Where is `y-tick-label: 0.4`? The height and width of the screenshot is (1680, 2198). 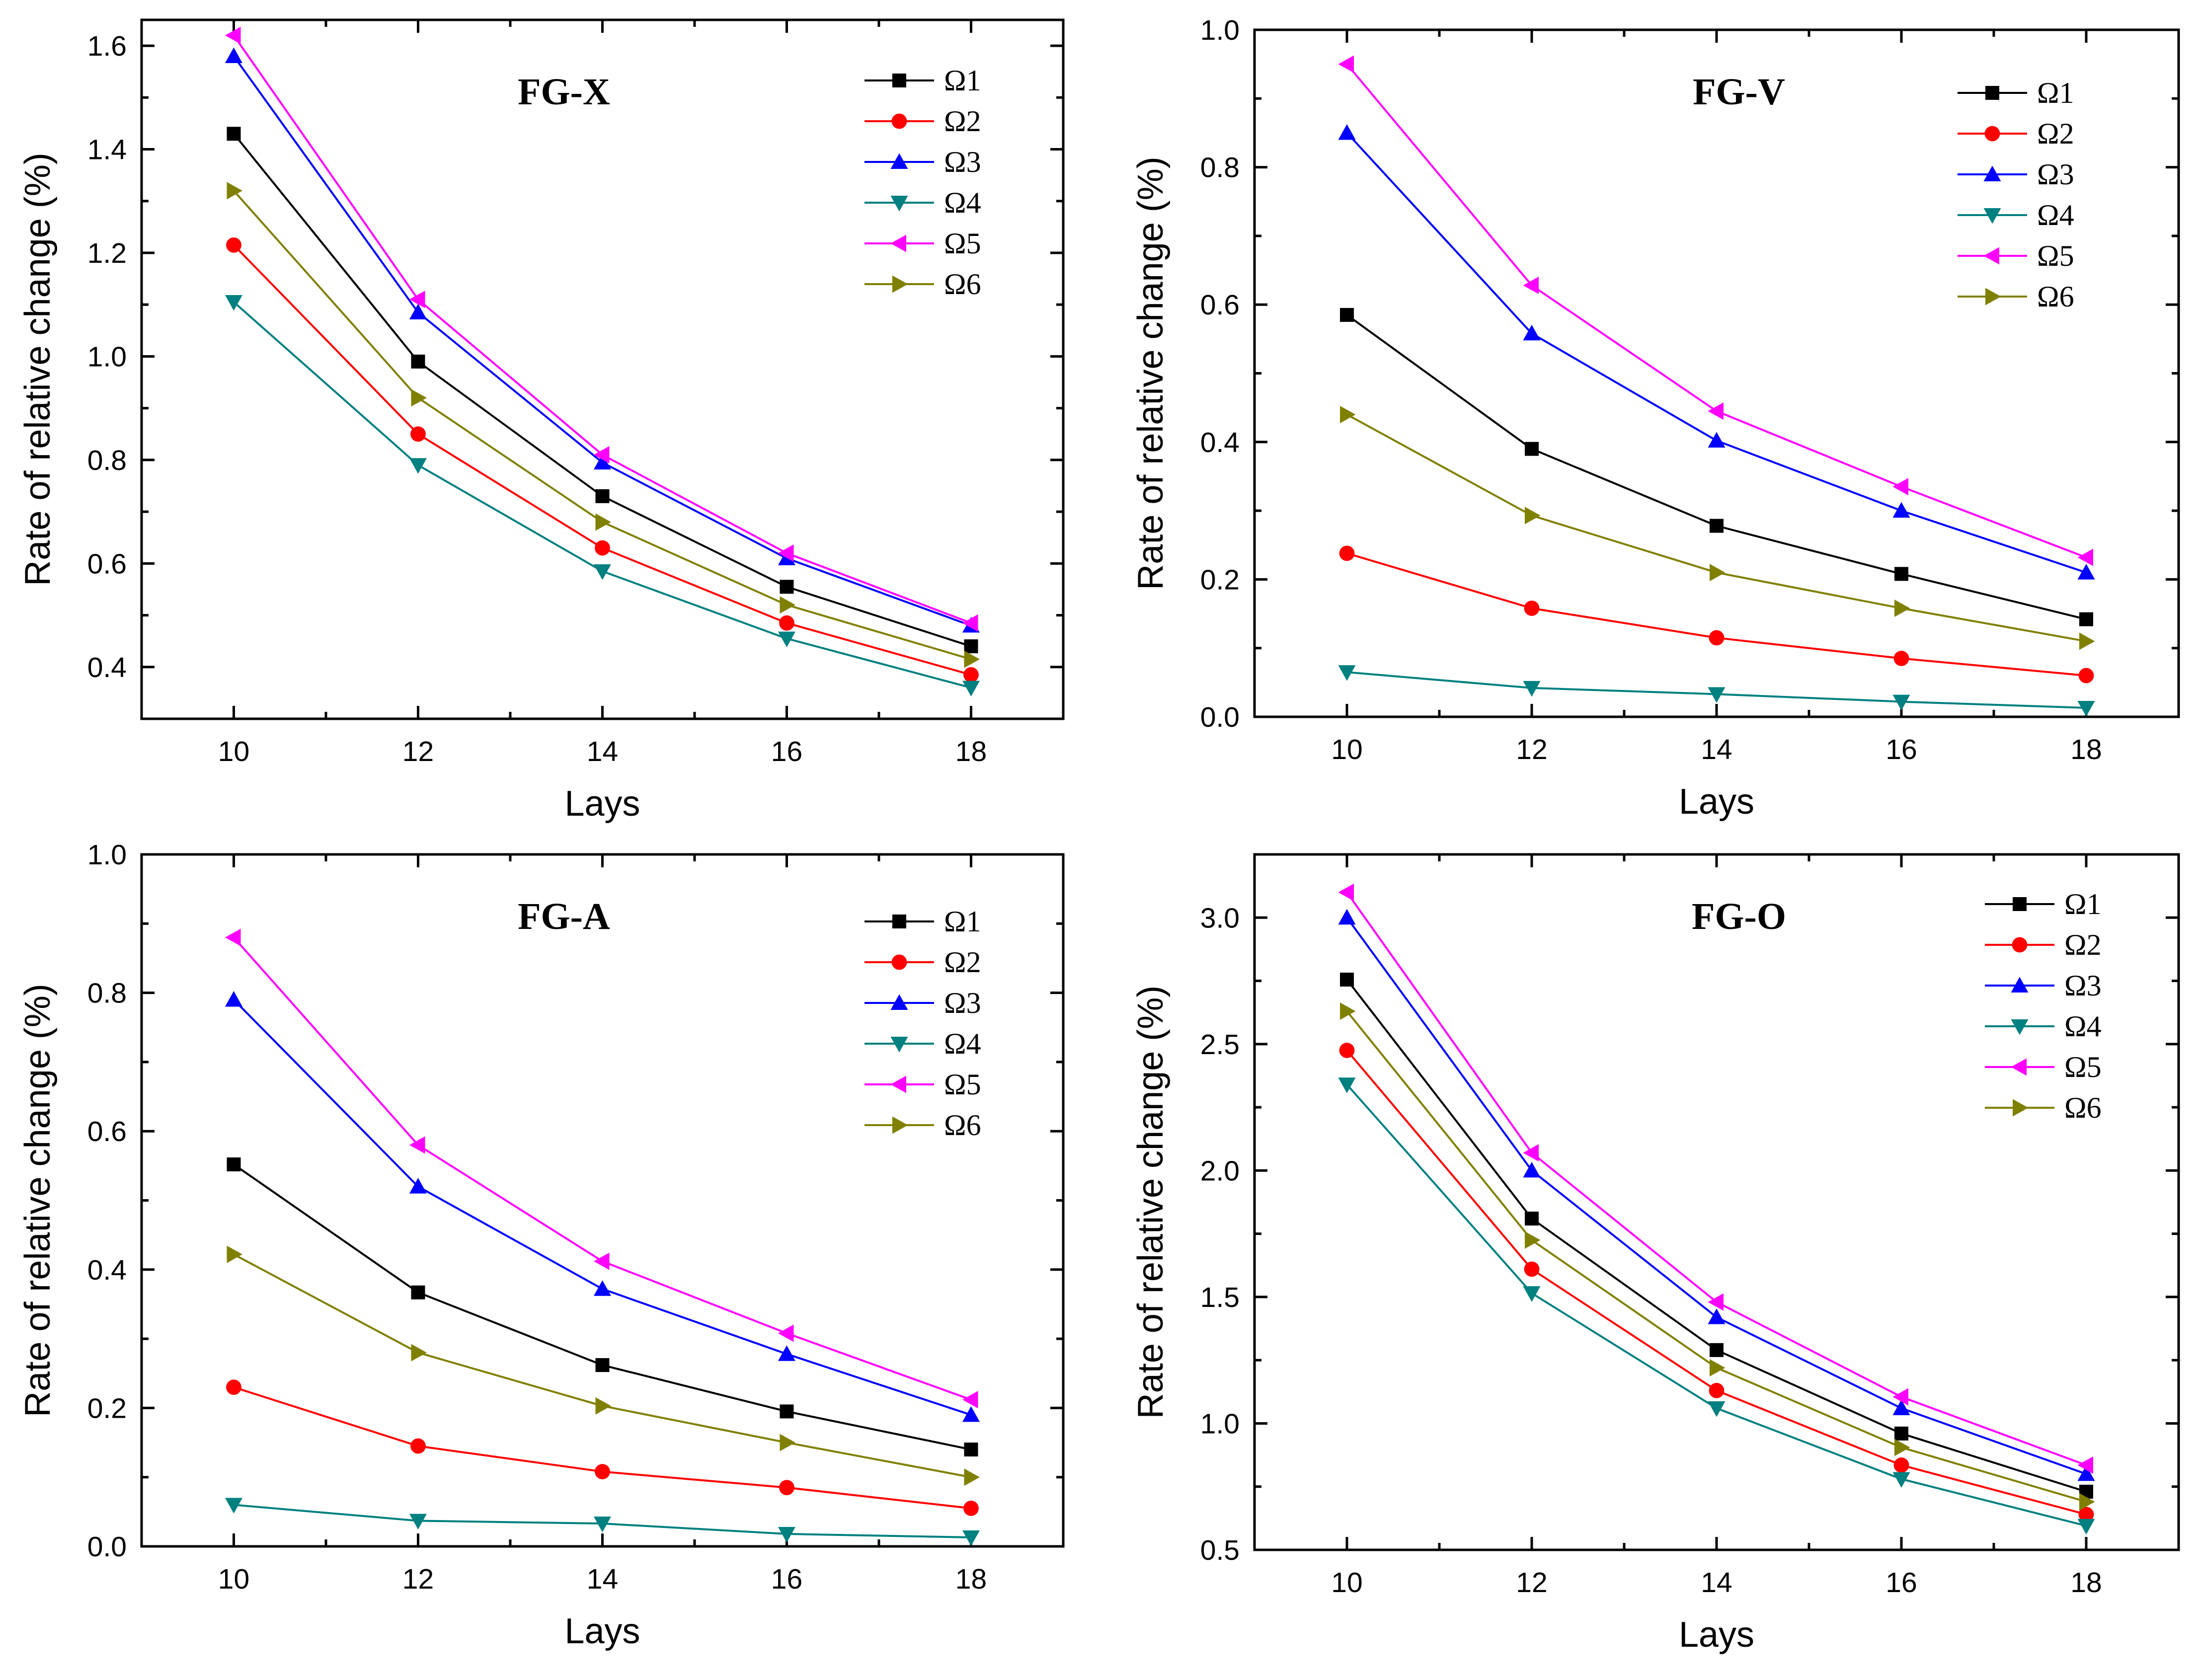 y-tick-label: 0.4 is located at coordinates (1220, 443).